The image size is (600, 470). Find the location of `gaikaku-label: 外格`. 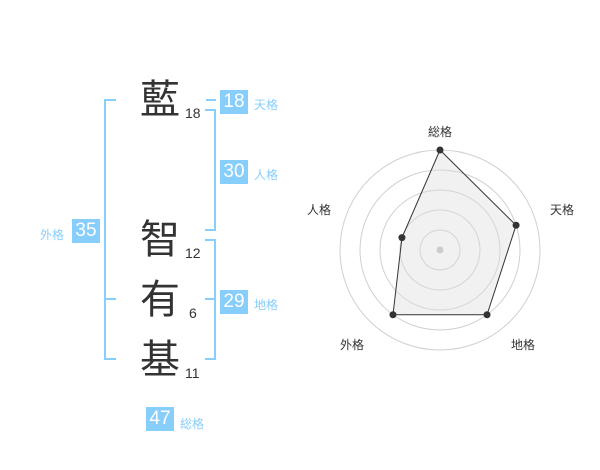

gaikaku-label: 外格 is located at coordinates (52, 235).